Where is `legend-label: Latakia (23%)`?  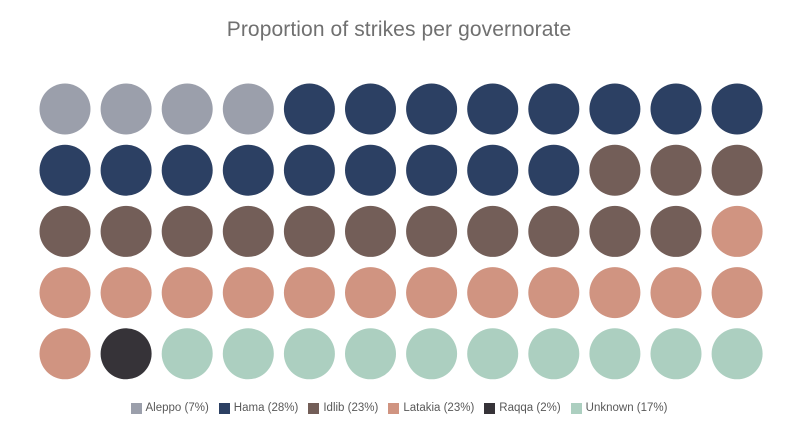 legend-label: Latakia (23%) is located at coordinates (439, 408).